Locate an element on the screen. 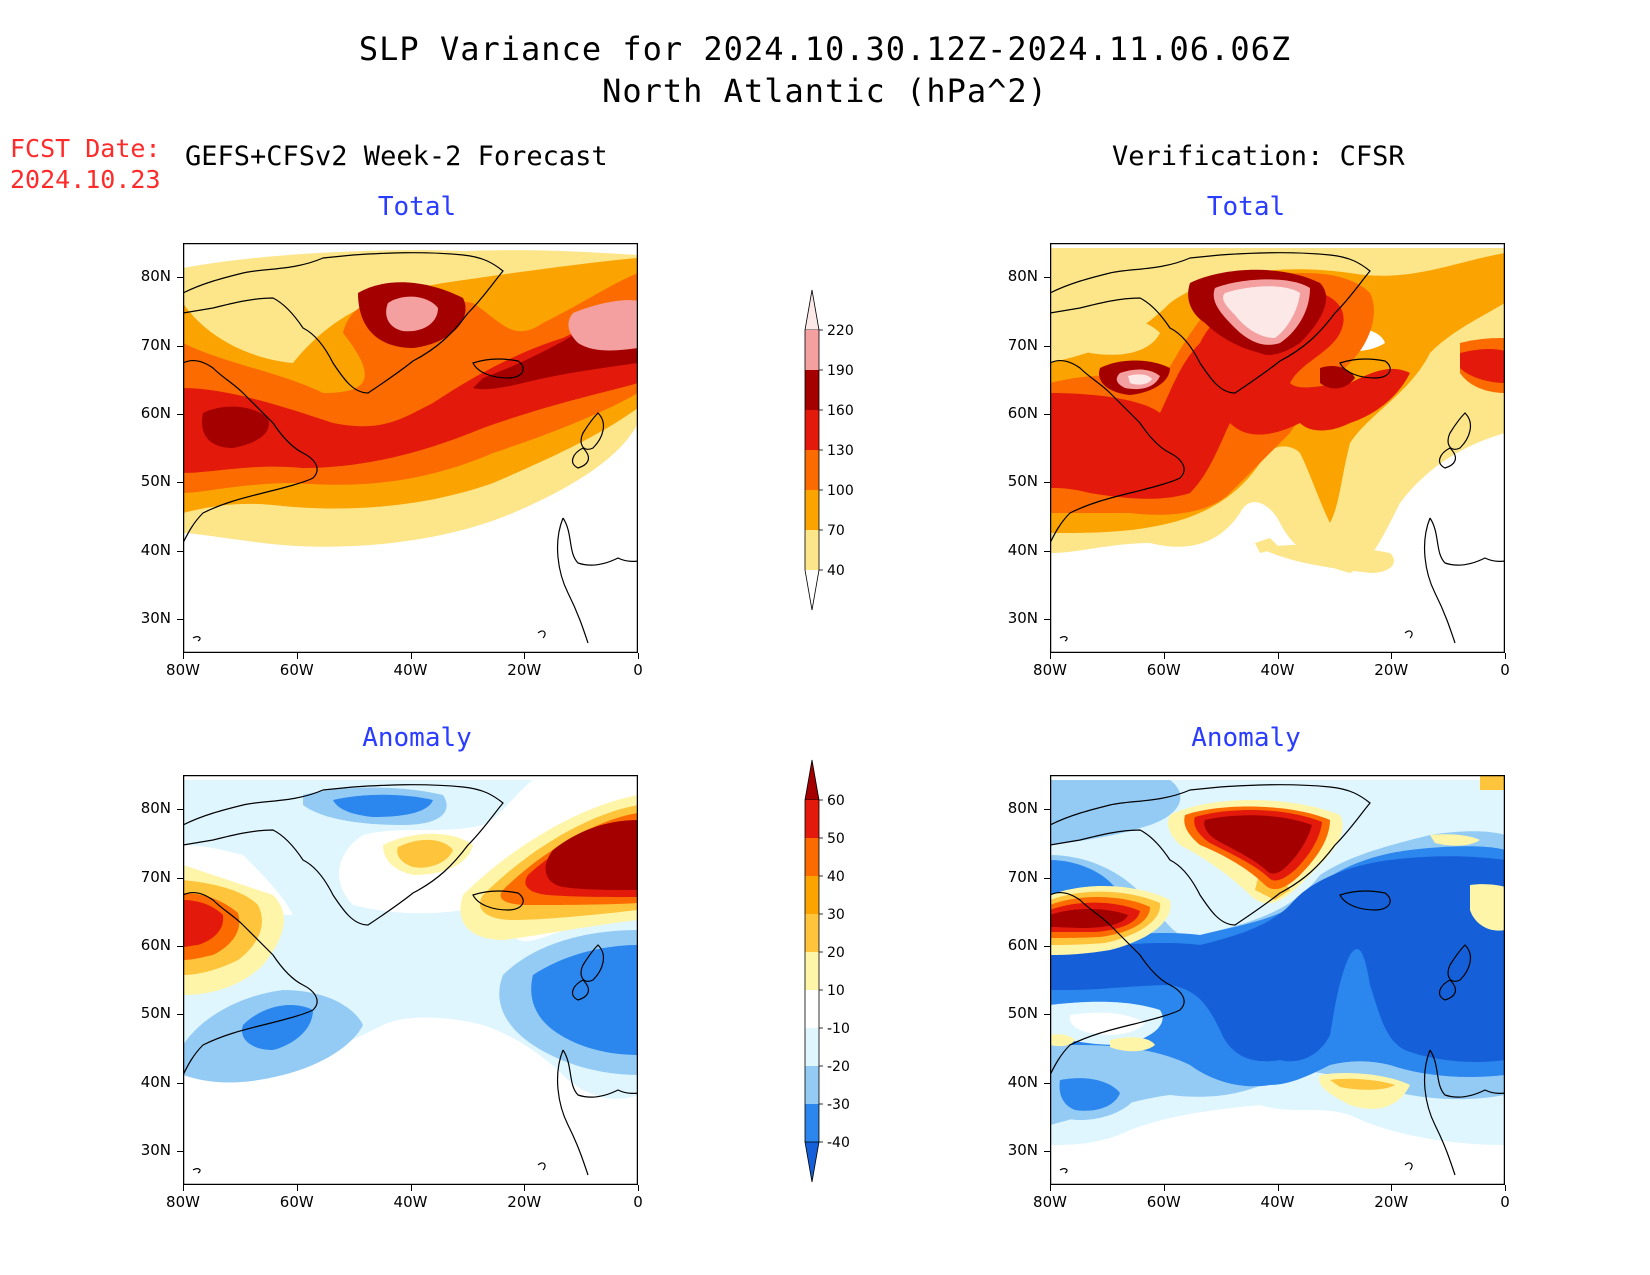 The height and width of the screenshot is (1275, 1650). shaded-field is located at coordinates (1277, 410).